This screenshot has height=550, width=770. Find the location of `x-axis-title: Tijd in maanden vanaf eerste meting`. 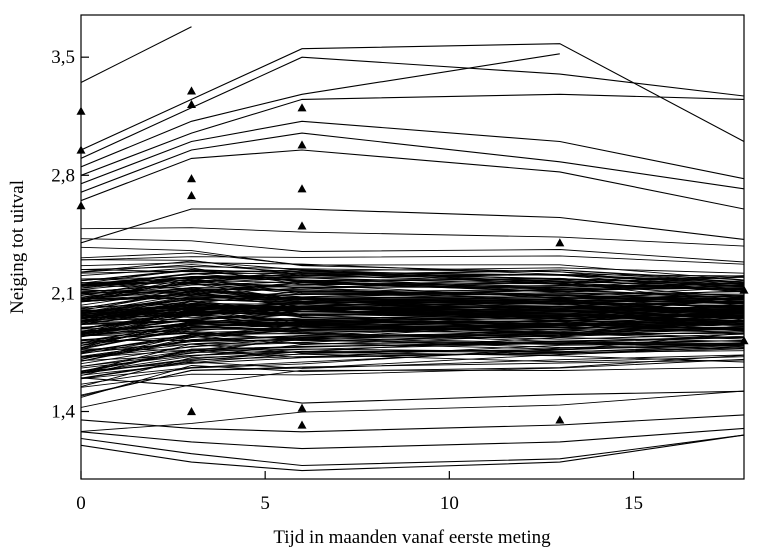

x-axis-title: Tijd in maanden vanaf eerste meting is located at coordinates (412, 537).